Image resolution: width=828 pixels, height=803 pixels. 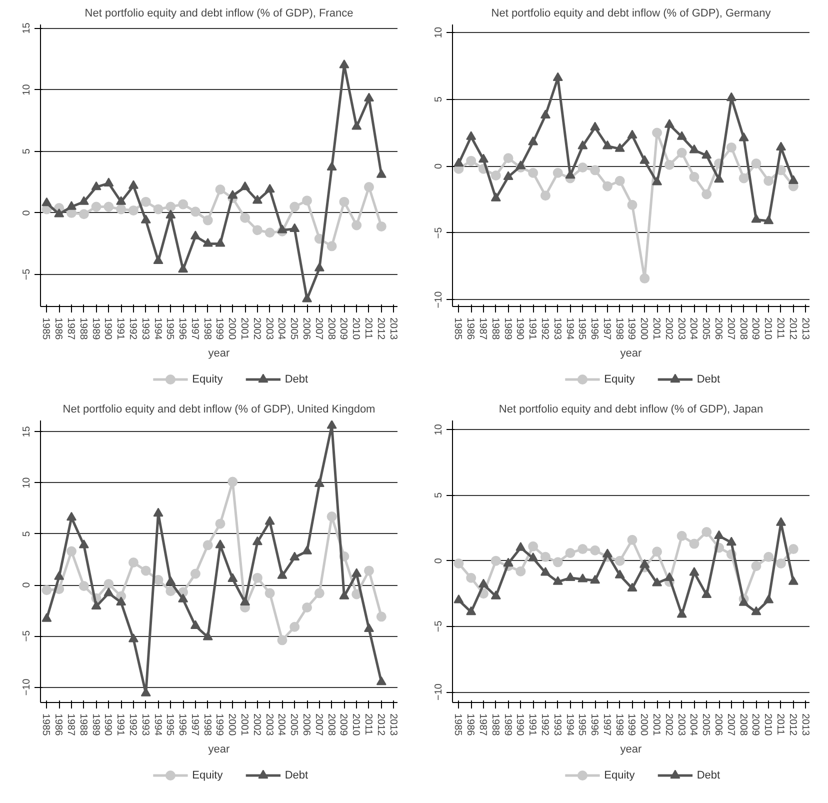 What do you see at coordinates (556, 725) in the screenshot?
I see `x-tick-label: 1993` at bounding box center [556, 725].